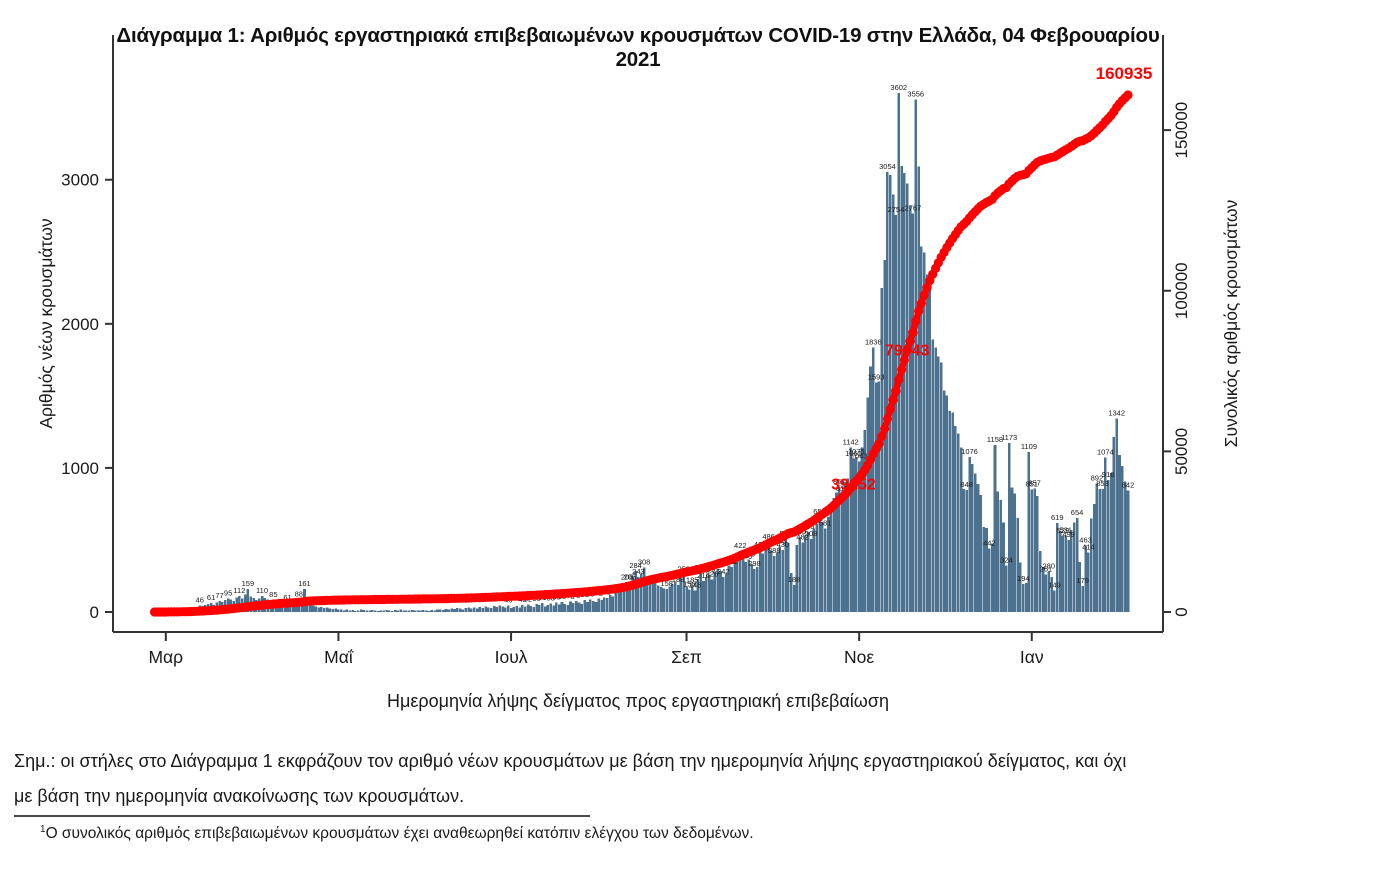  Describe the element at coordinates (511, 657) in the screenshot. I see `x-tick-label: Ιουλ` at that location.